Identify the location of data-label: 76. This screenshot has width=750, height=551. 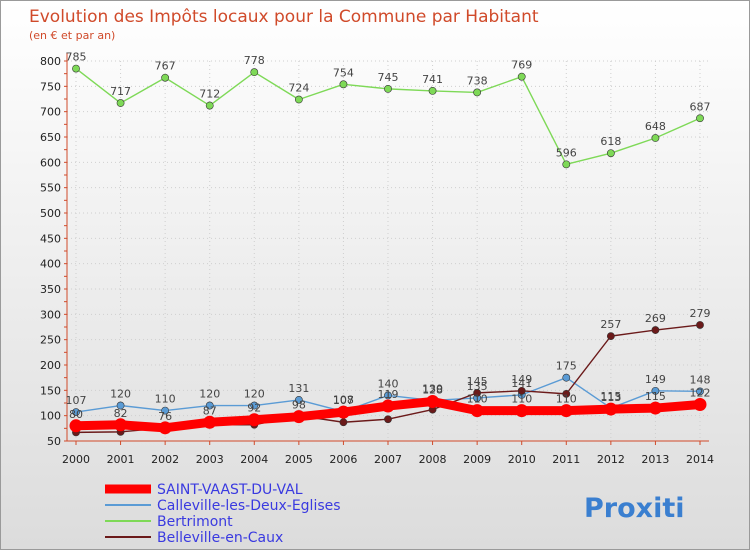
(165, 416).